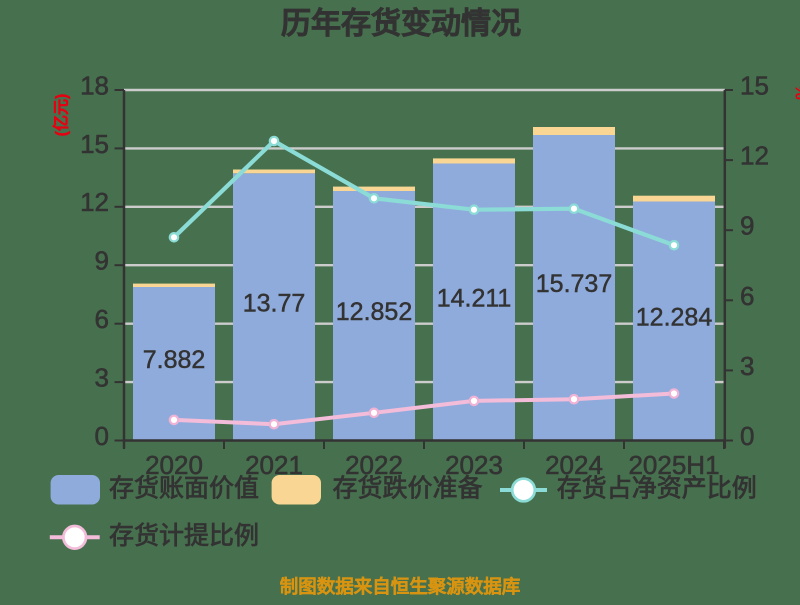  What do you see at coordinates (374, 312) in the screenshot?
I see `svg-text: 12.852` at bounding box center [374, 312].